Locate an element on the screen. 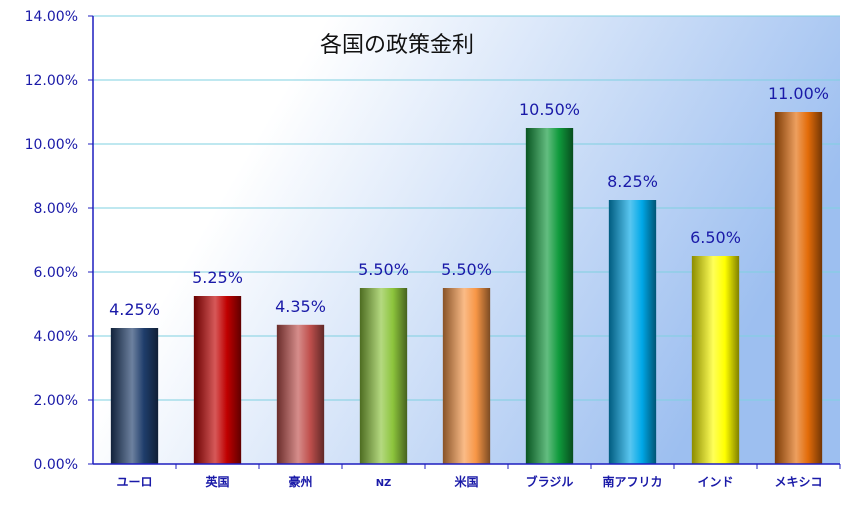  x-tick-label: 南アフリカ is located at coordinates (632, 481).